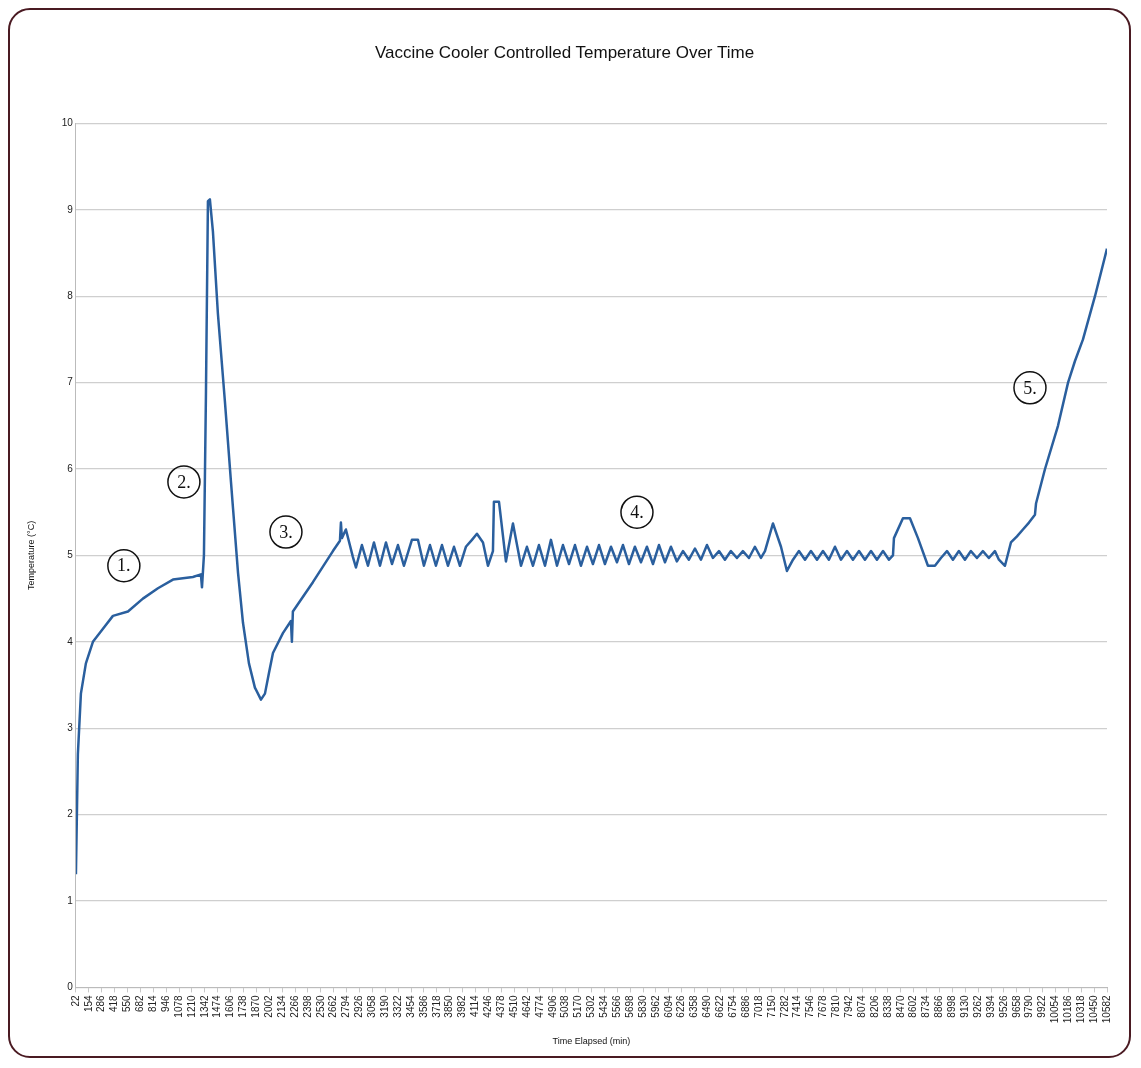  Describe the element at coordinates (75, 1000) in the screenshot. I see `x-tick-label: 22` at that location.